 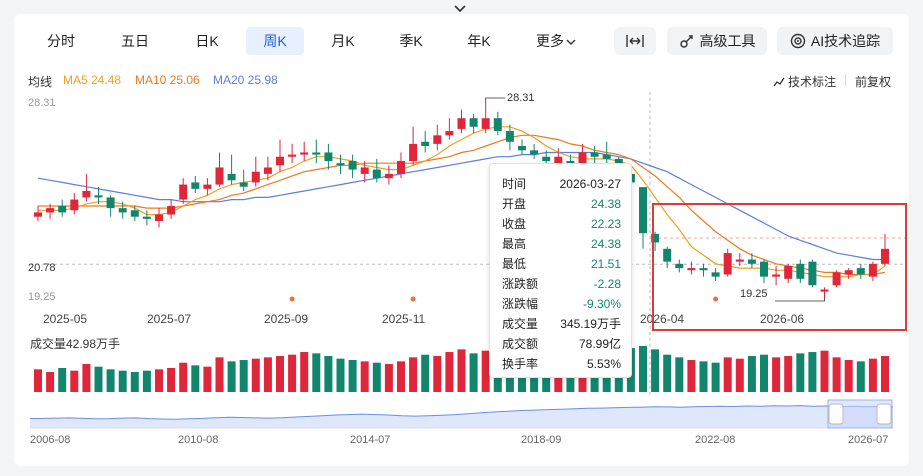 I want to click on overview-tick-label: 2018-09, so click(x=541, y=440).